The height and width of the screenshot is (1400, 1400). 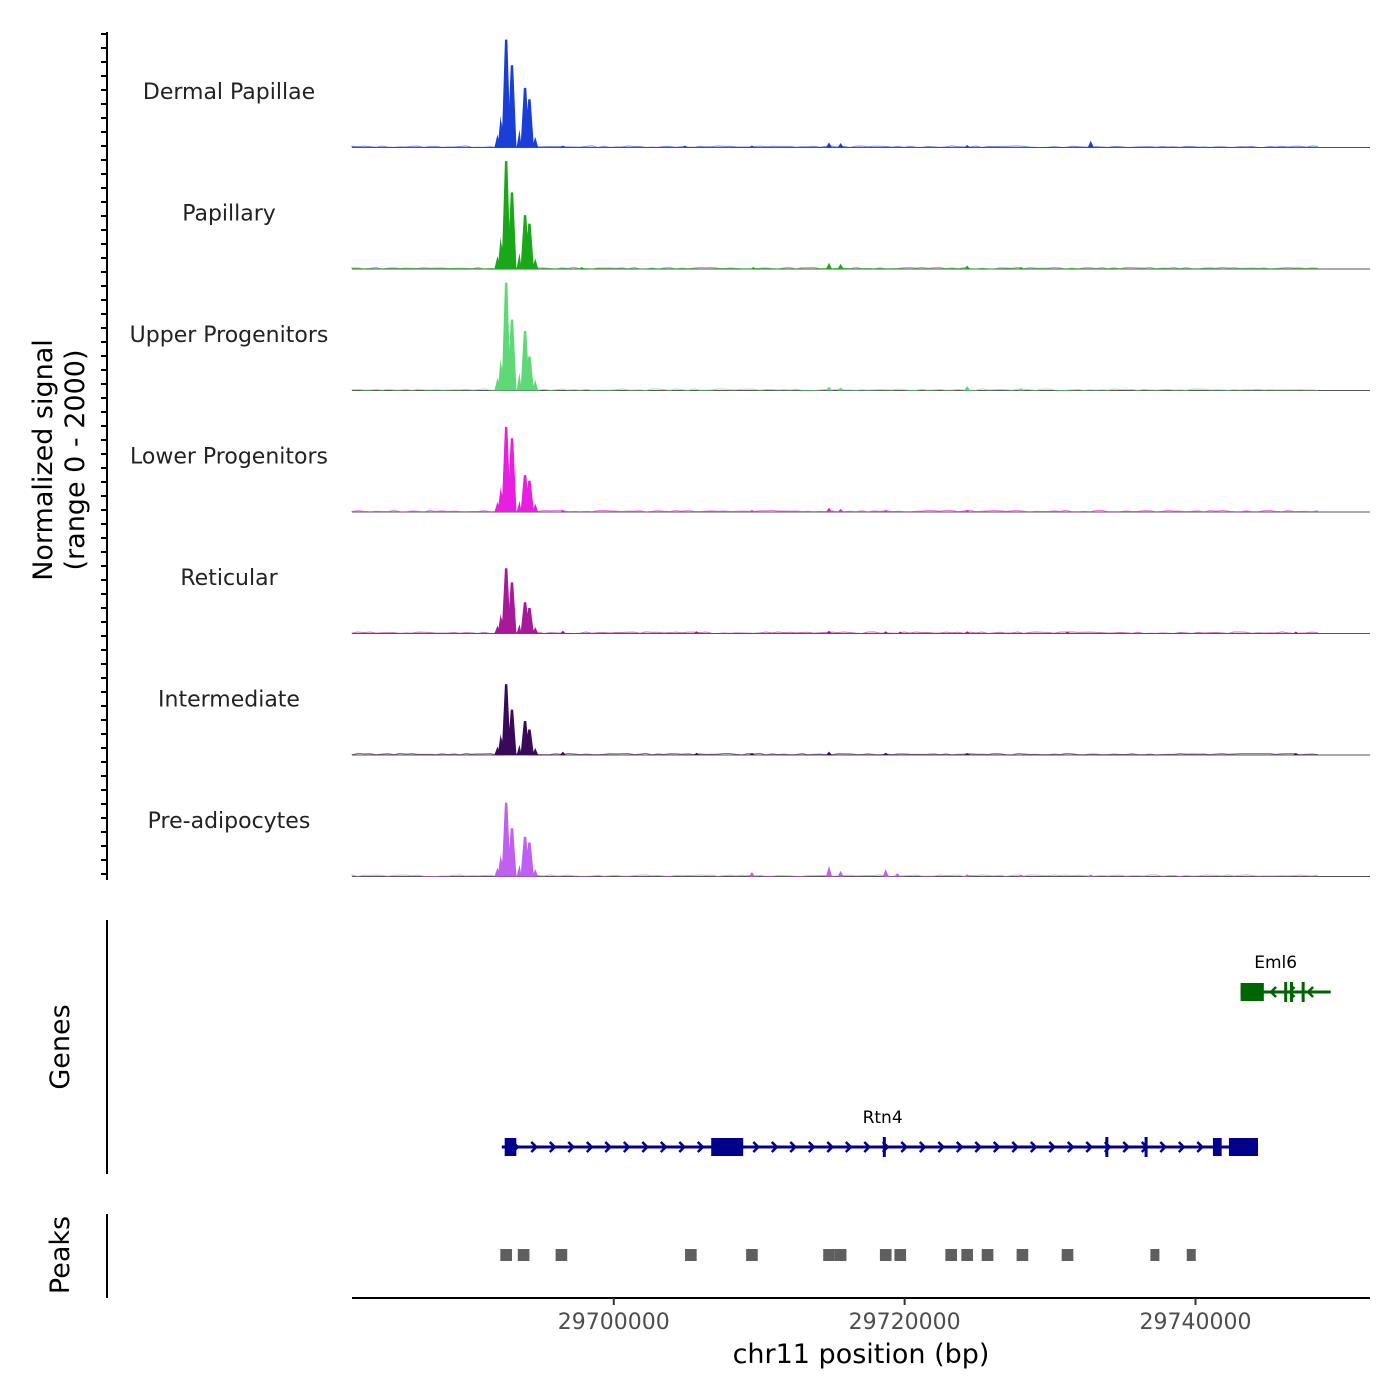 What do you see at coordinates (43, 460) in the screenshot?
I see `y-axis-title-line1: Normalized signal` at bounding box center [43, 460].